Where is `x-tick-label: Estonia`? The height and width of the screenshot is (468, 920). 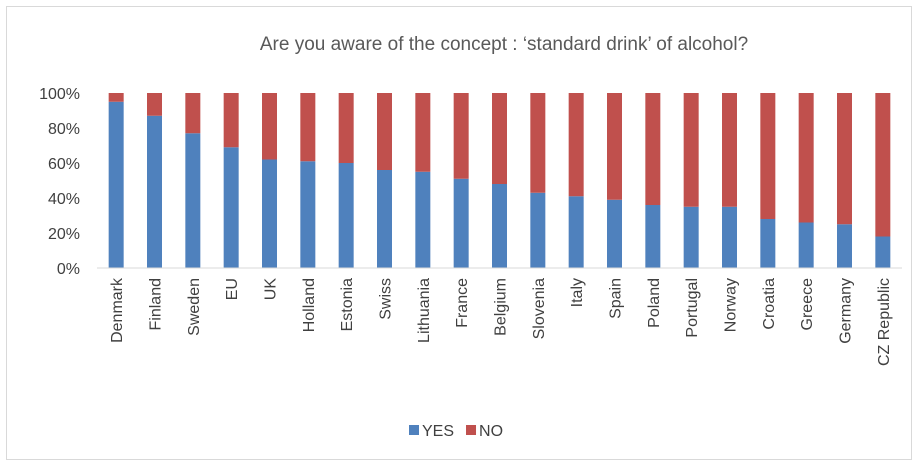
x-tick-label: Estonia is located at coordinates (347, 304).